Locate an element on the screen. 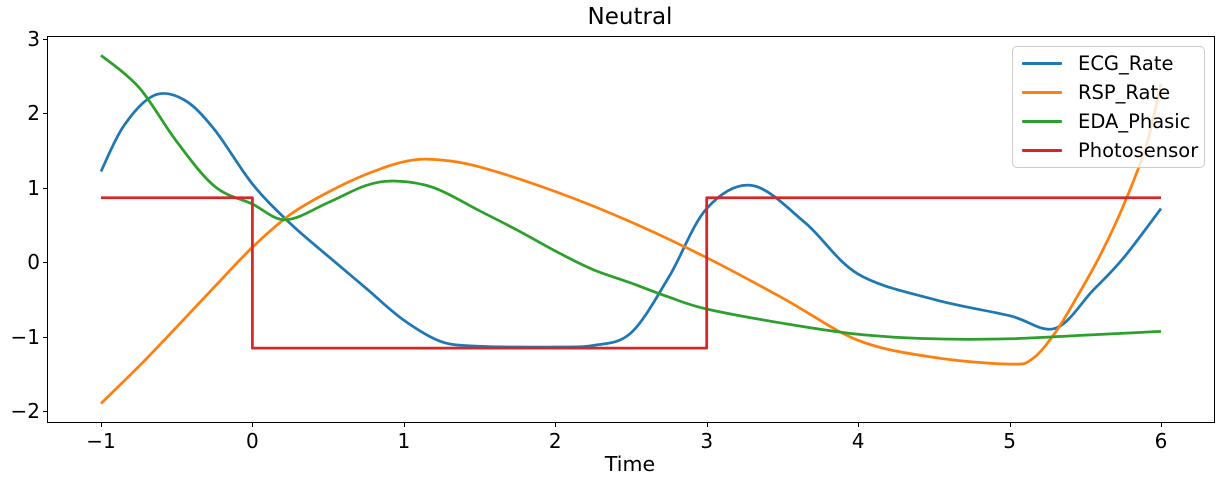  legend-item-RSP_Rate: RSP_Rate is located at coordinates (1108, 92).